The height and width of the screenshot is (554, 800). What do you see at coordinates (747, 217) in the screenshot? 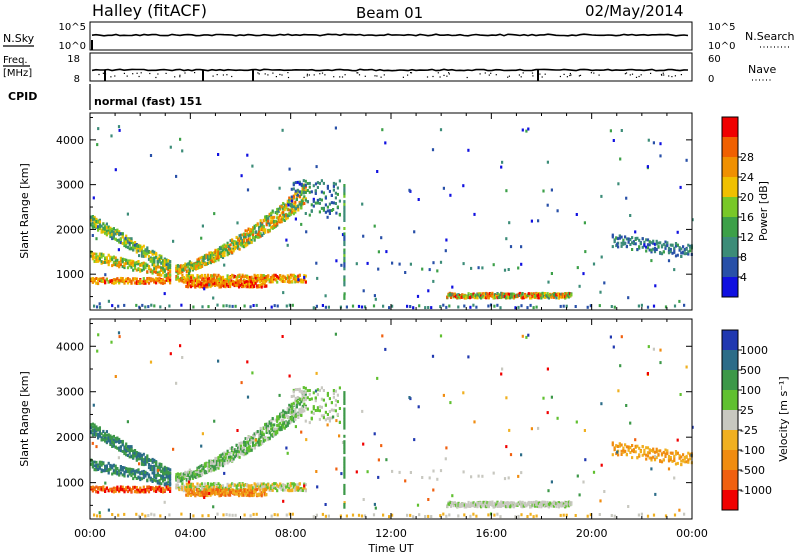
I see `colorbar-tick-label: 16` at bounding box center [747, 217].